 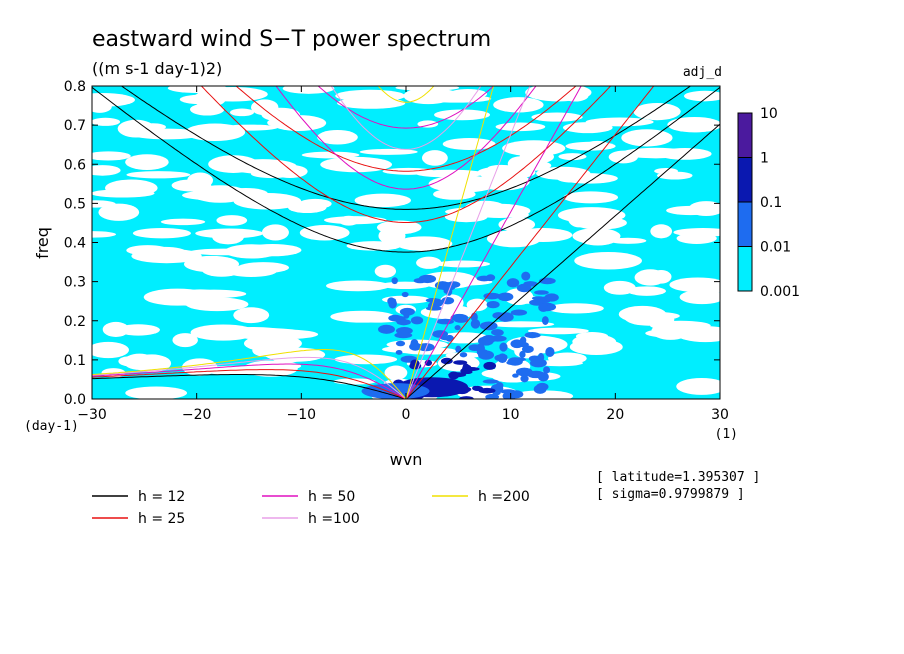 I want to click on legend-label: h = 25, so click(x=161, y=519).